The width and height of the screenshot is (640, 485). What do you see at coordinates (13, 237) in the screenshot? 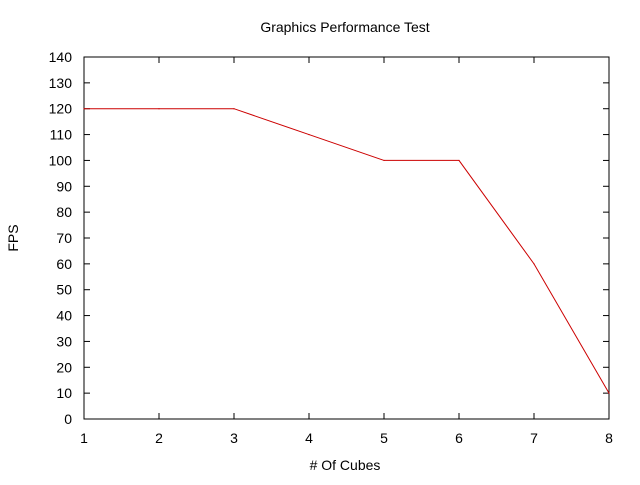
I see `y-axis-label: FPS` at bounding box center [13, 237].